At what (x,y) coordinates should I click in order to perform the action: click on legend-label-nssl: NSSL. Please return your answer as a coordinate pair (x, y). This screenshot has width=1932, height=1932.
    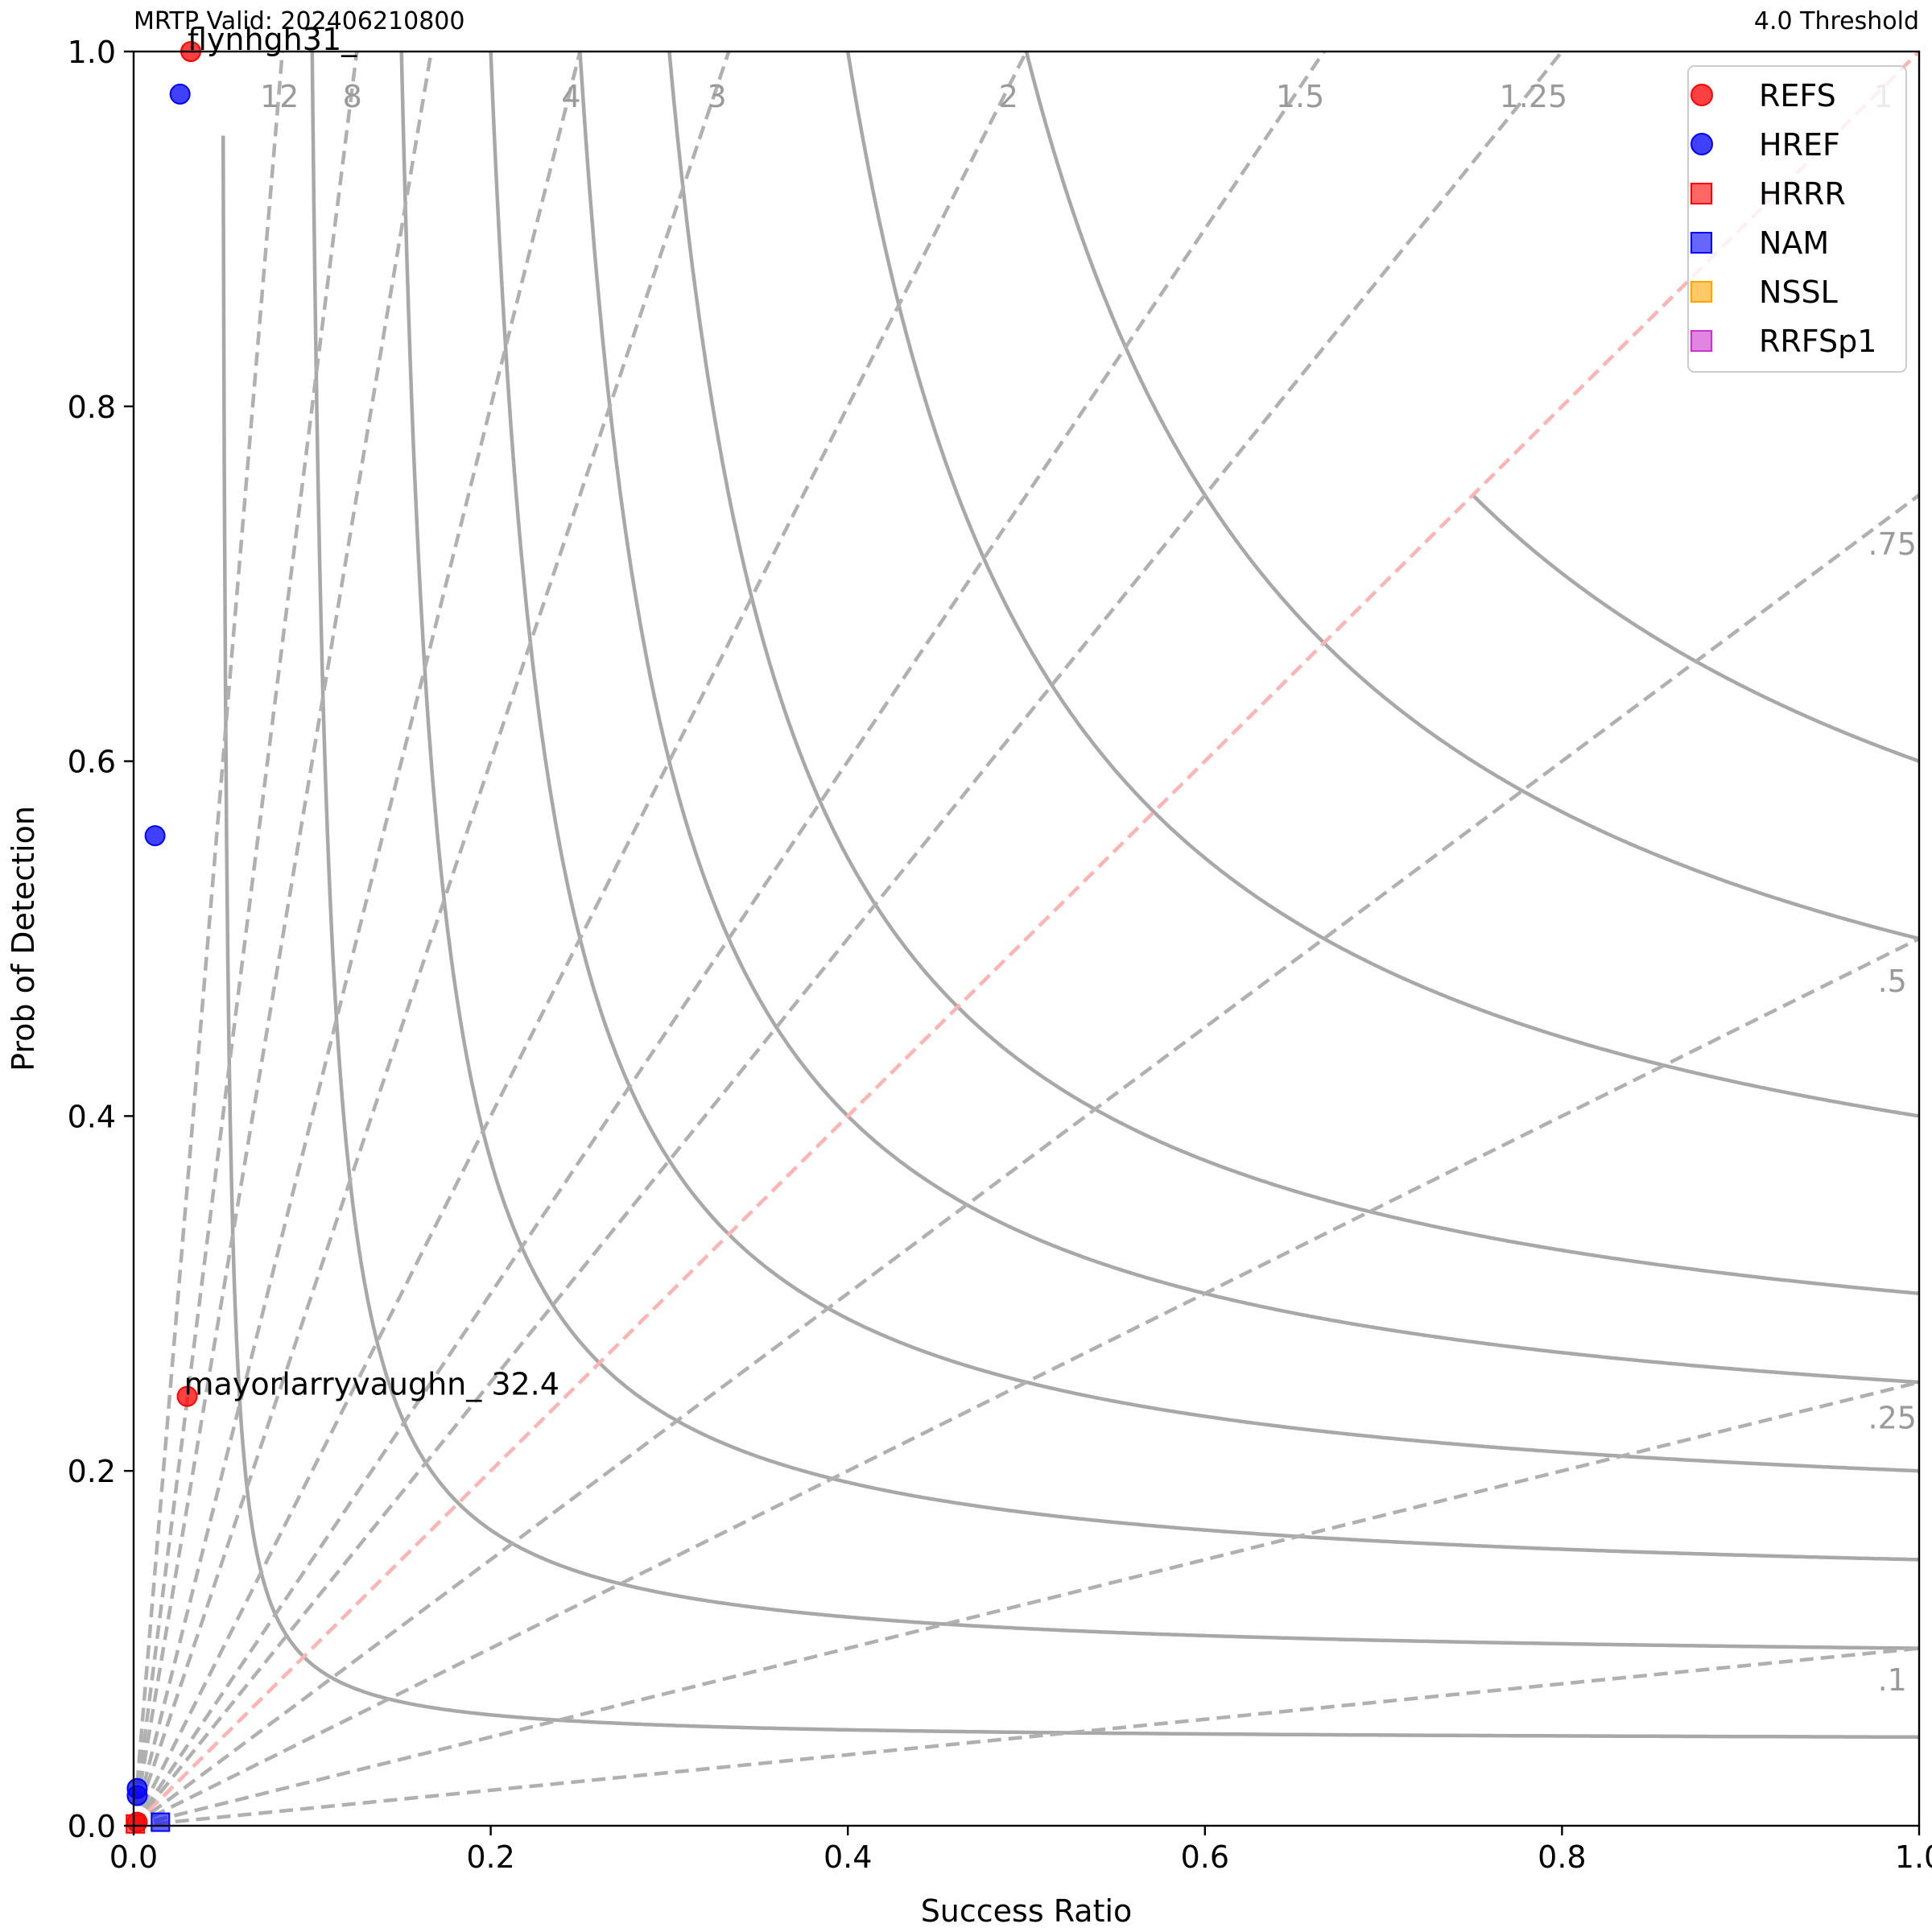
    Looking at the image, I should click on (1798, 292).